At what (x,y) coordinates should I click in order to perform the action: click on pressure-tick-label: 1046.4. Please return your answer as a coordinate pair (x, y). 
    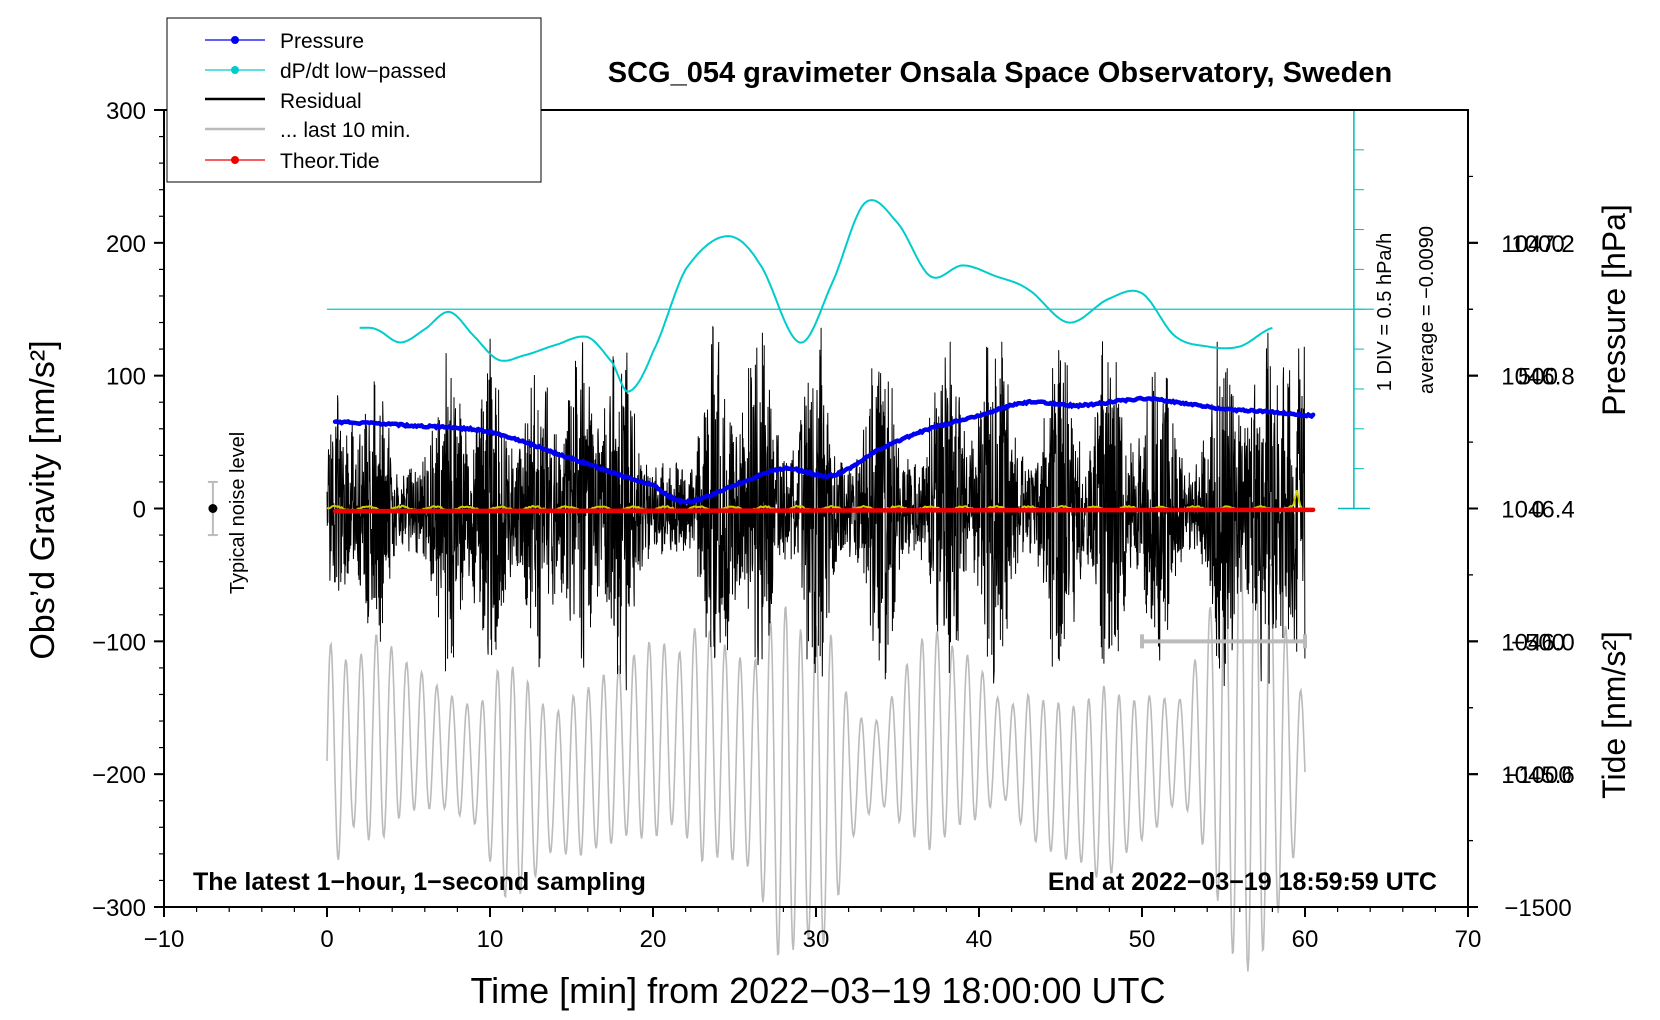
    Looking at the image, I should click on (1537, 510).